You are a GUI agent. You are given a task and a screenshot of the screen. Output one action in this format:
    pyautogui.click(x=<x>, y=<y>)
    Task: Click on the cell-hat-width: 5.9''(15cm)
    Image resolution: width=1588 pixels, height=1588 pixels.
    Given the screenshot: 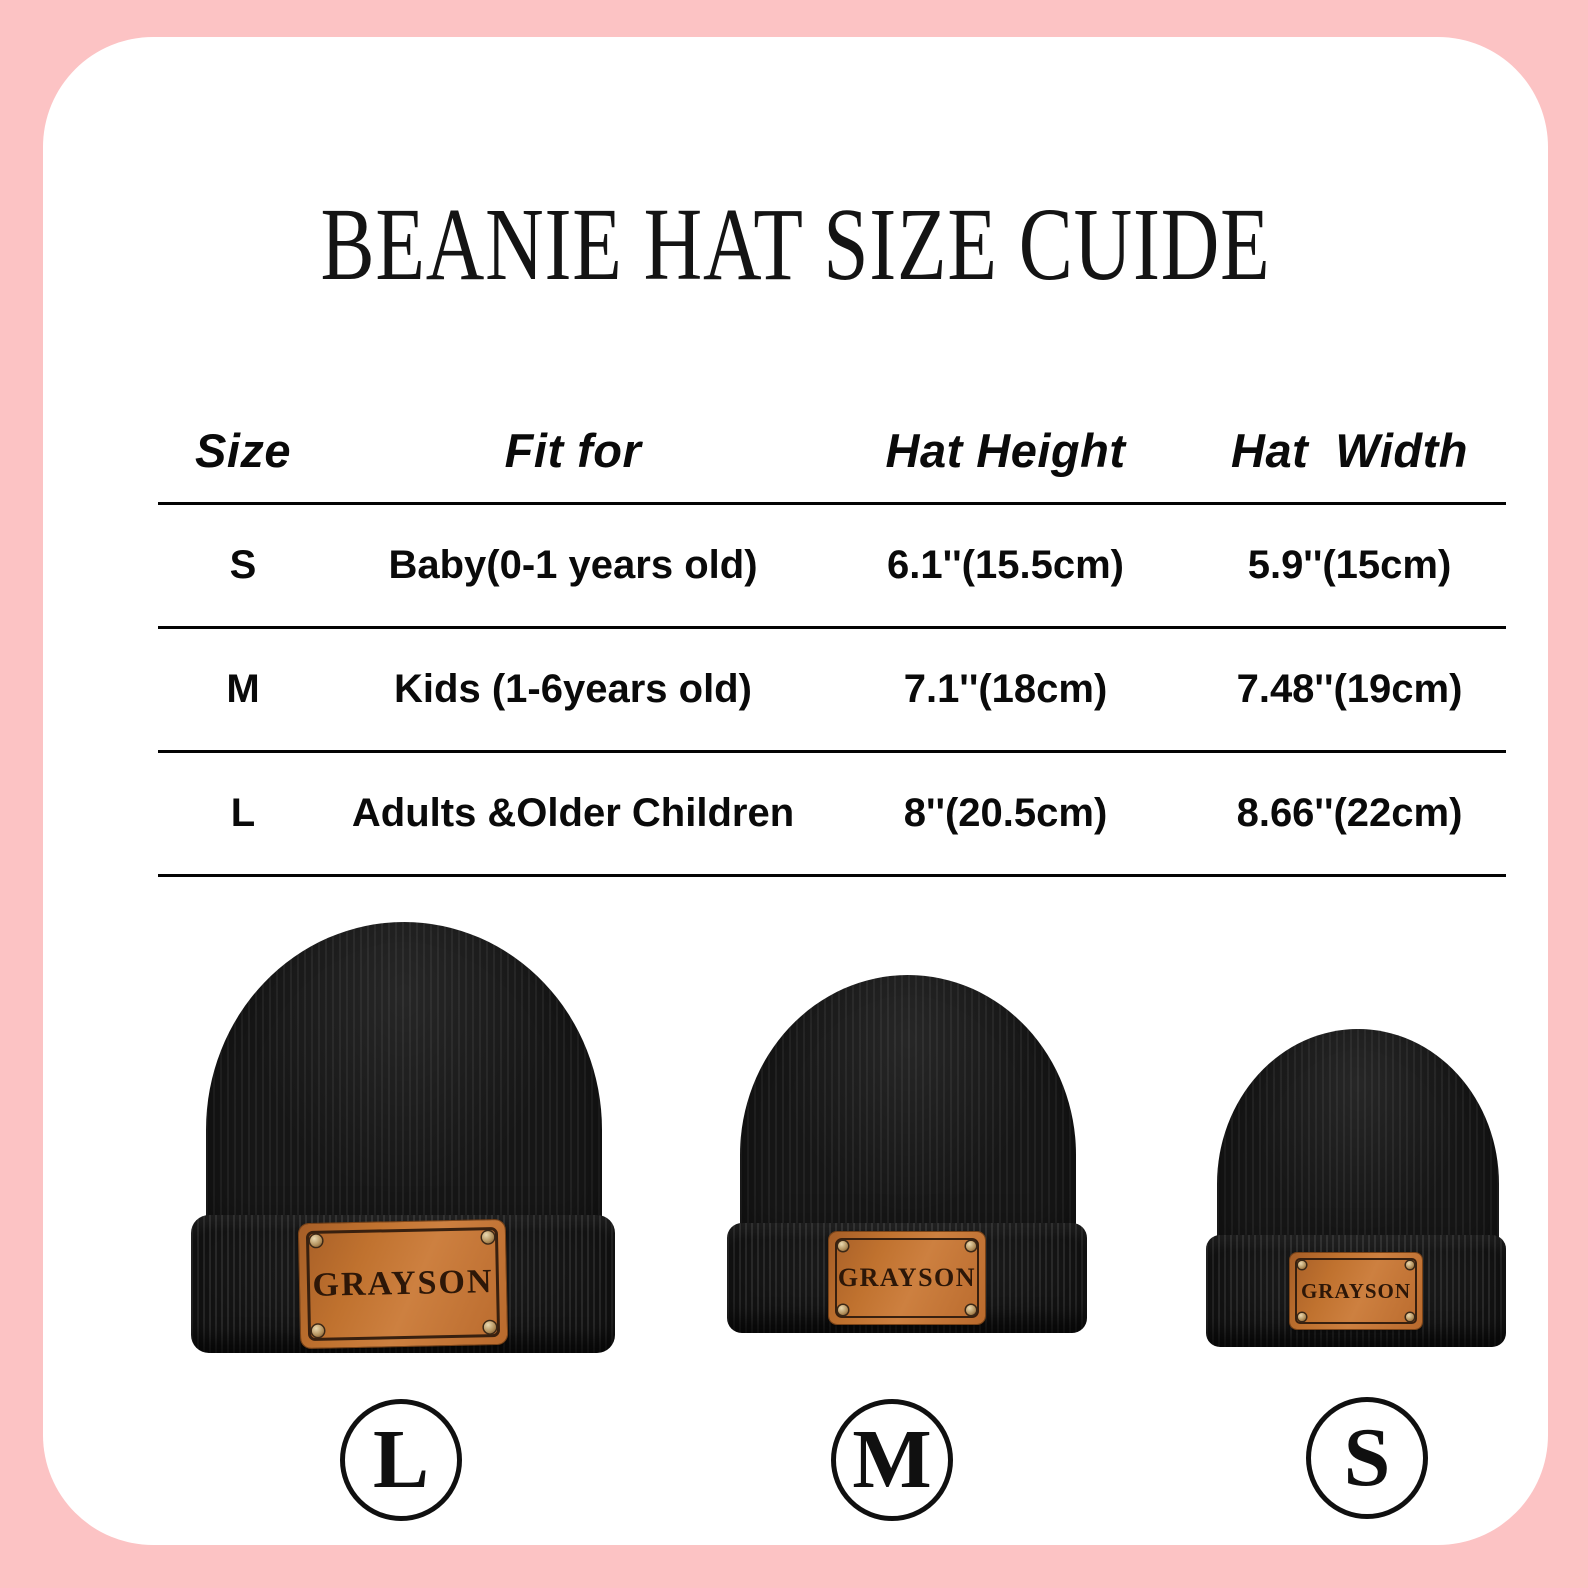 What is the action you would take?
    pyautogui.click(x=1349, y=565)
    